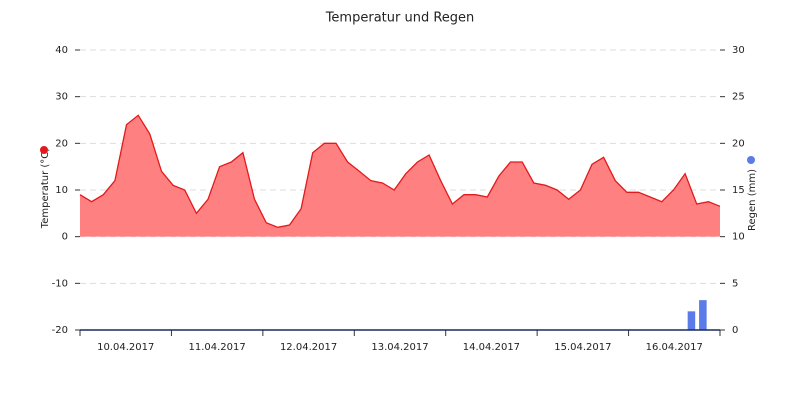 The height and width of the screenshot is (400, 800). I want to click on x-tick-label: 10.04.2017, so click(125, 347).